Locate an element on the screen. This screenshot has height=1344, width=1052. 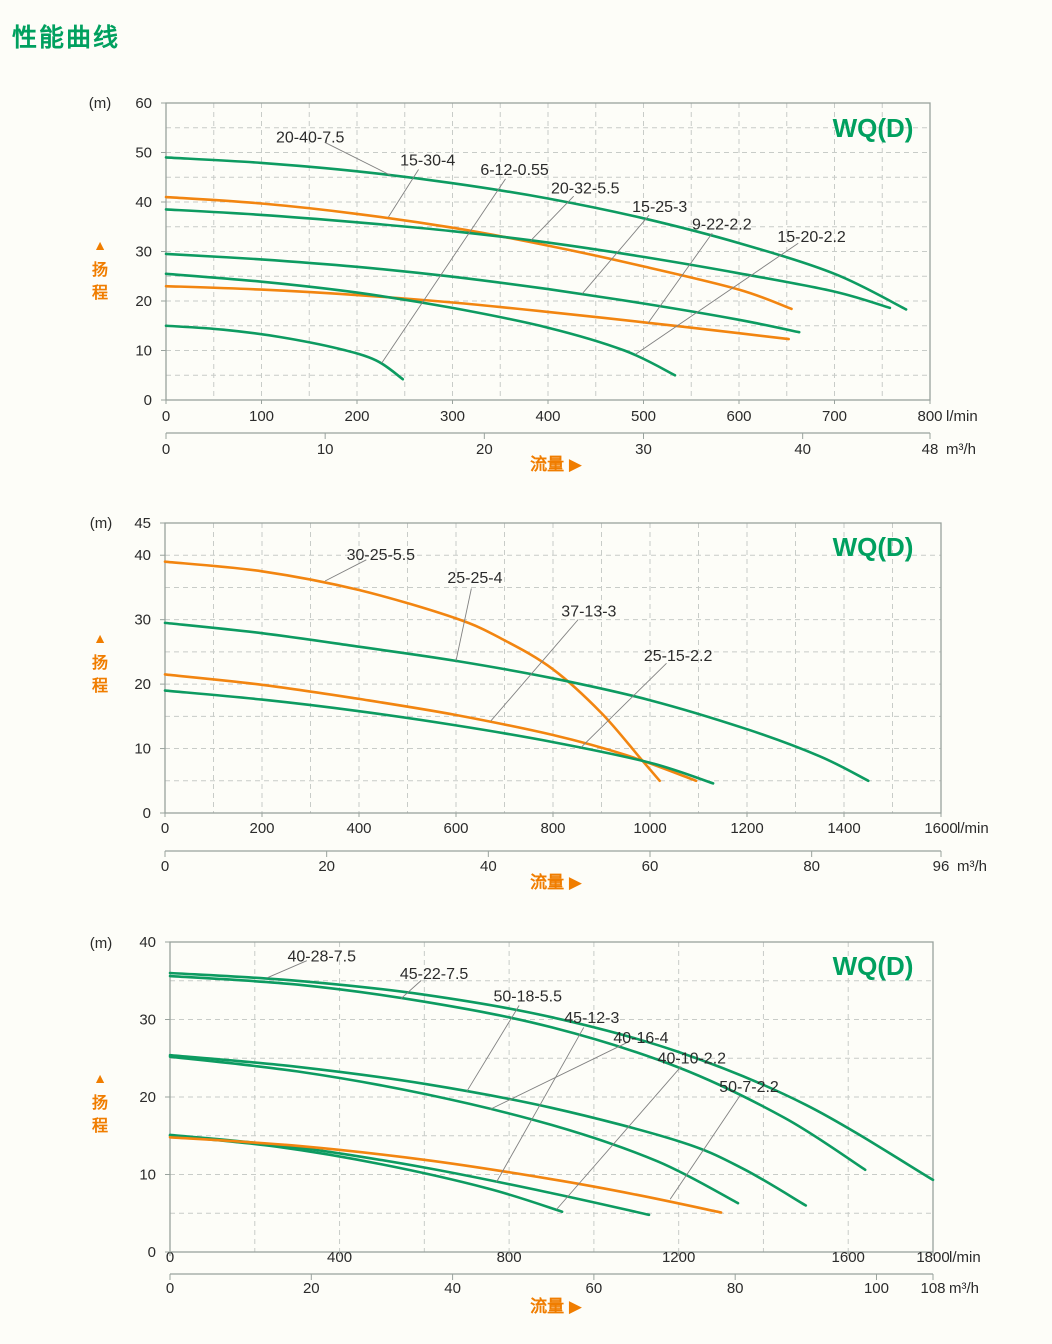
curve-45-22-7.5 is located at coordinates (517, 1073).